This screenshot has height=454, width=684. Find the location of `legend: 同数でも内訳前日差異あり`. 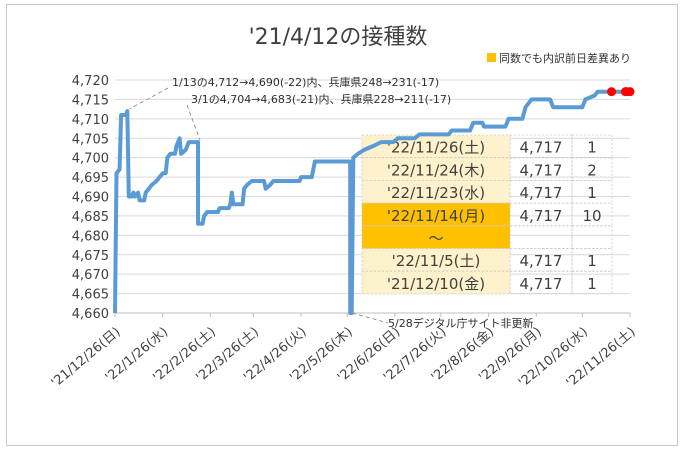

legend: 同数でも内訳前日差異あり is located at coordinates (559, 58).